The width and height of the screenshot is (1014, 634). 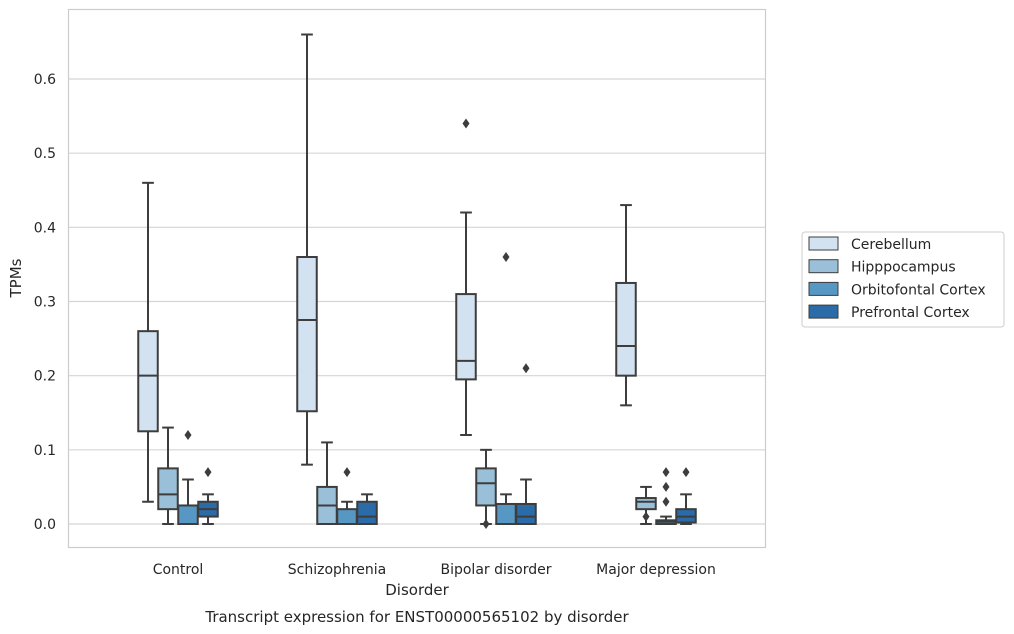 What do you see at coordinates (45, 154) in the screenshot?
I see `y-tick-label: 0.5` at bounding box center [45, 154].